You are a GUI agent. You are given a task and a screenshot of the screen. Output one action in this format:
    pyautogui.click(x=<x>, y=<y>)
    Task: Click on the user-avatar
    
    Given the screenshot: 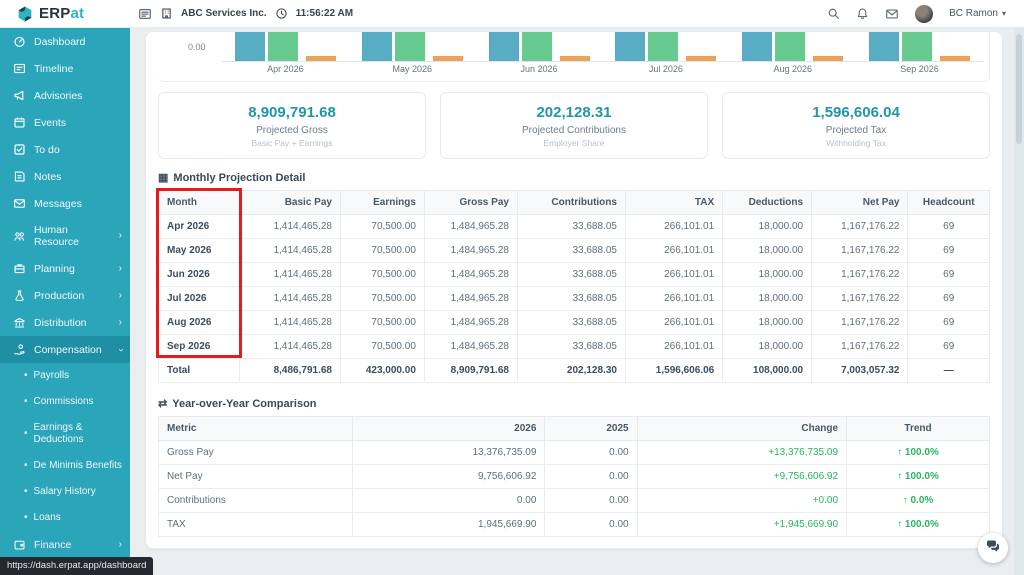 What is the action you would take?
    pyautogui.click(x=924, y=13)
    